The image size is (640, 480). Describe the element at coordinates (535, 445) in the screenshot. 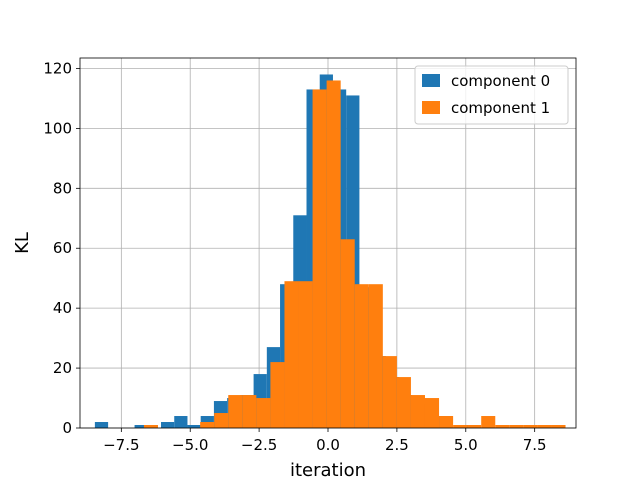

I see `x-tick-label: 7.5` at that location.